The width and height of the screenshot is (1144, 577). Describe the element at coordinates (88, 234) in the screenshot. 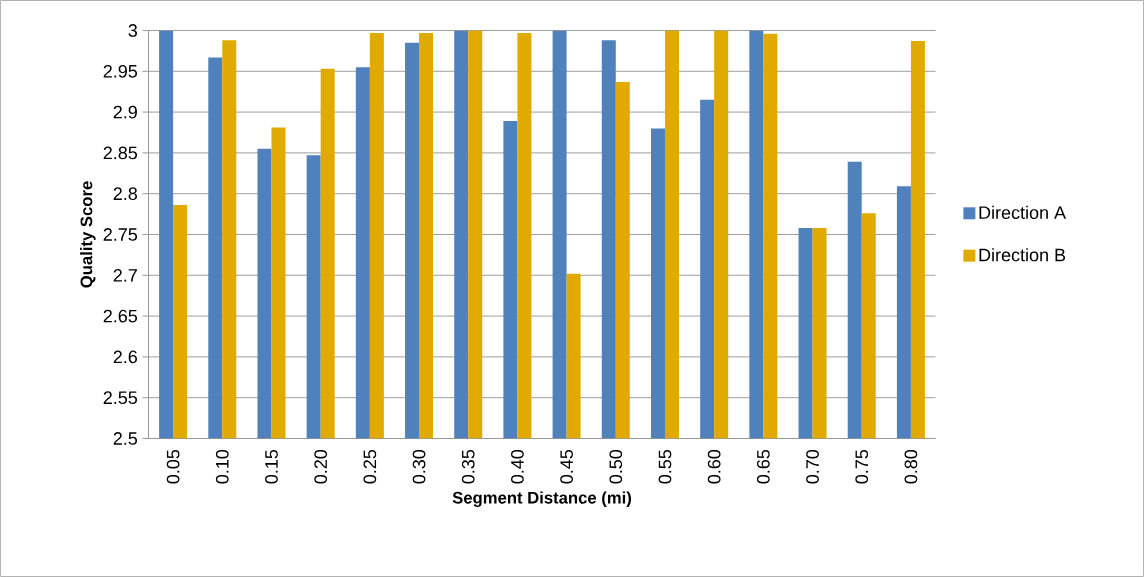

I see `y-axis-title: Quality Score` at that location.